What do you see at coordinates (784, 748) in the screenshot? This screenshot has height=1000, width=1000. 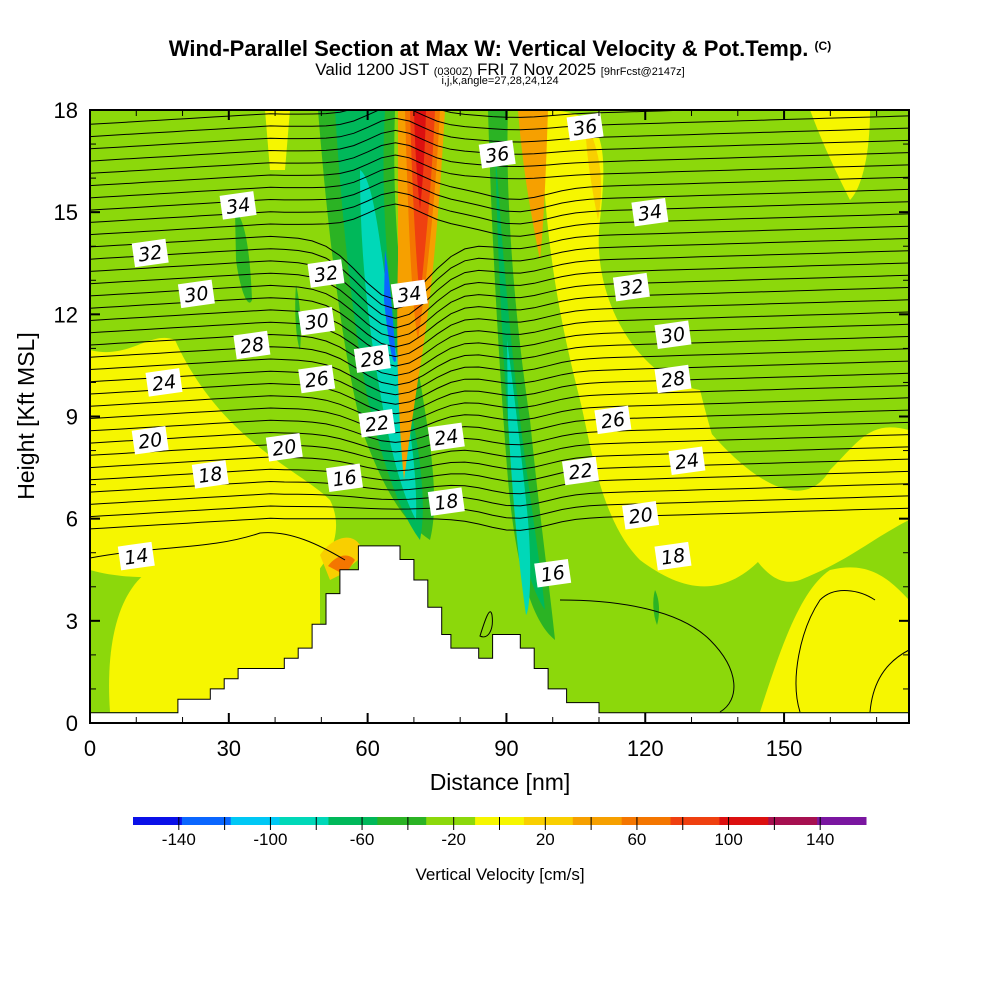 I see `x-tick-label: 150` at bounding box center [784, 748].